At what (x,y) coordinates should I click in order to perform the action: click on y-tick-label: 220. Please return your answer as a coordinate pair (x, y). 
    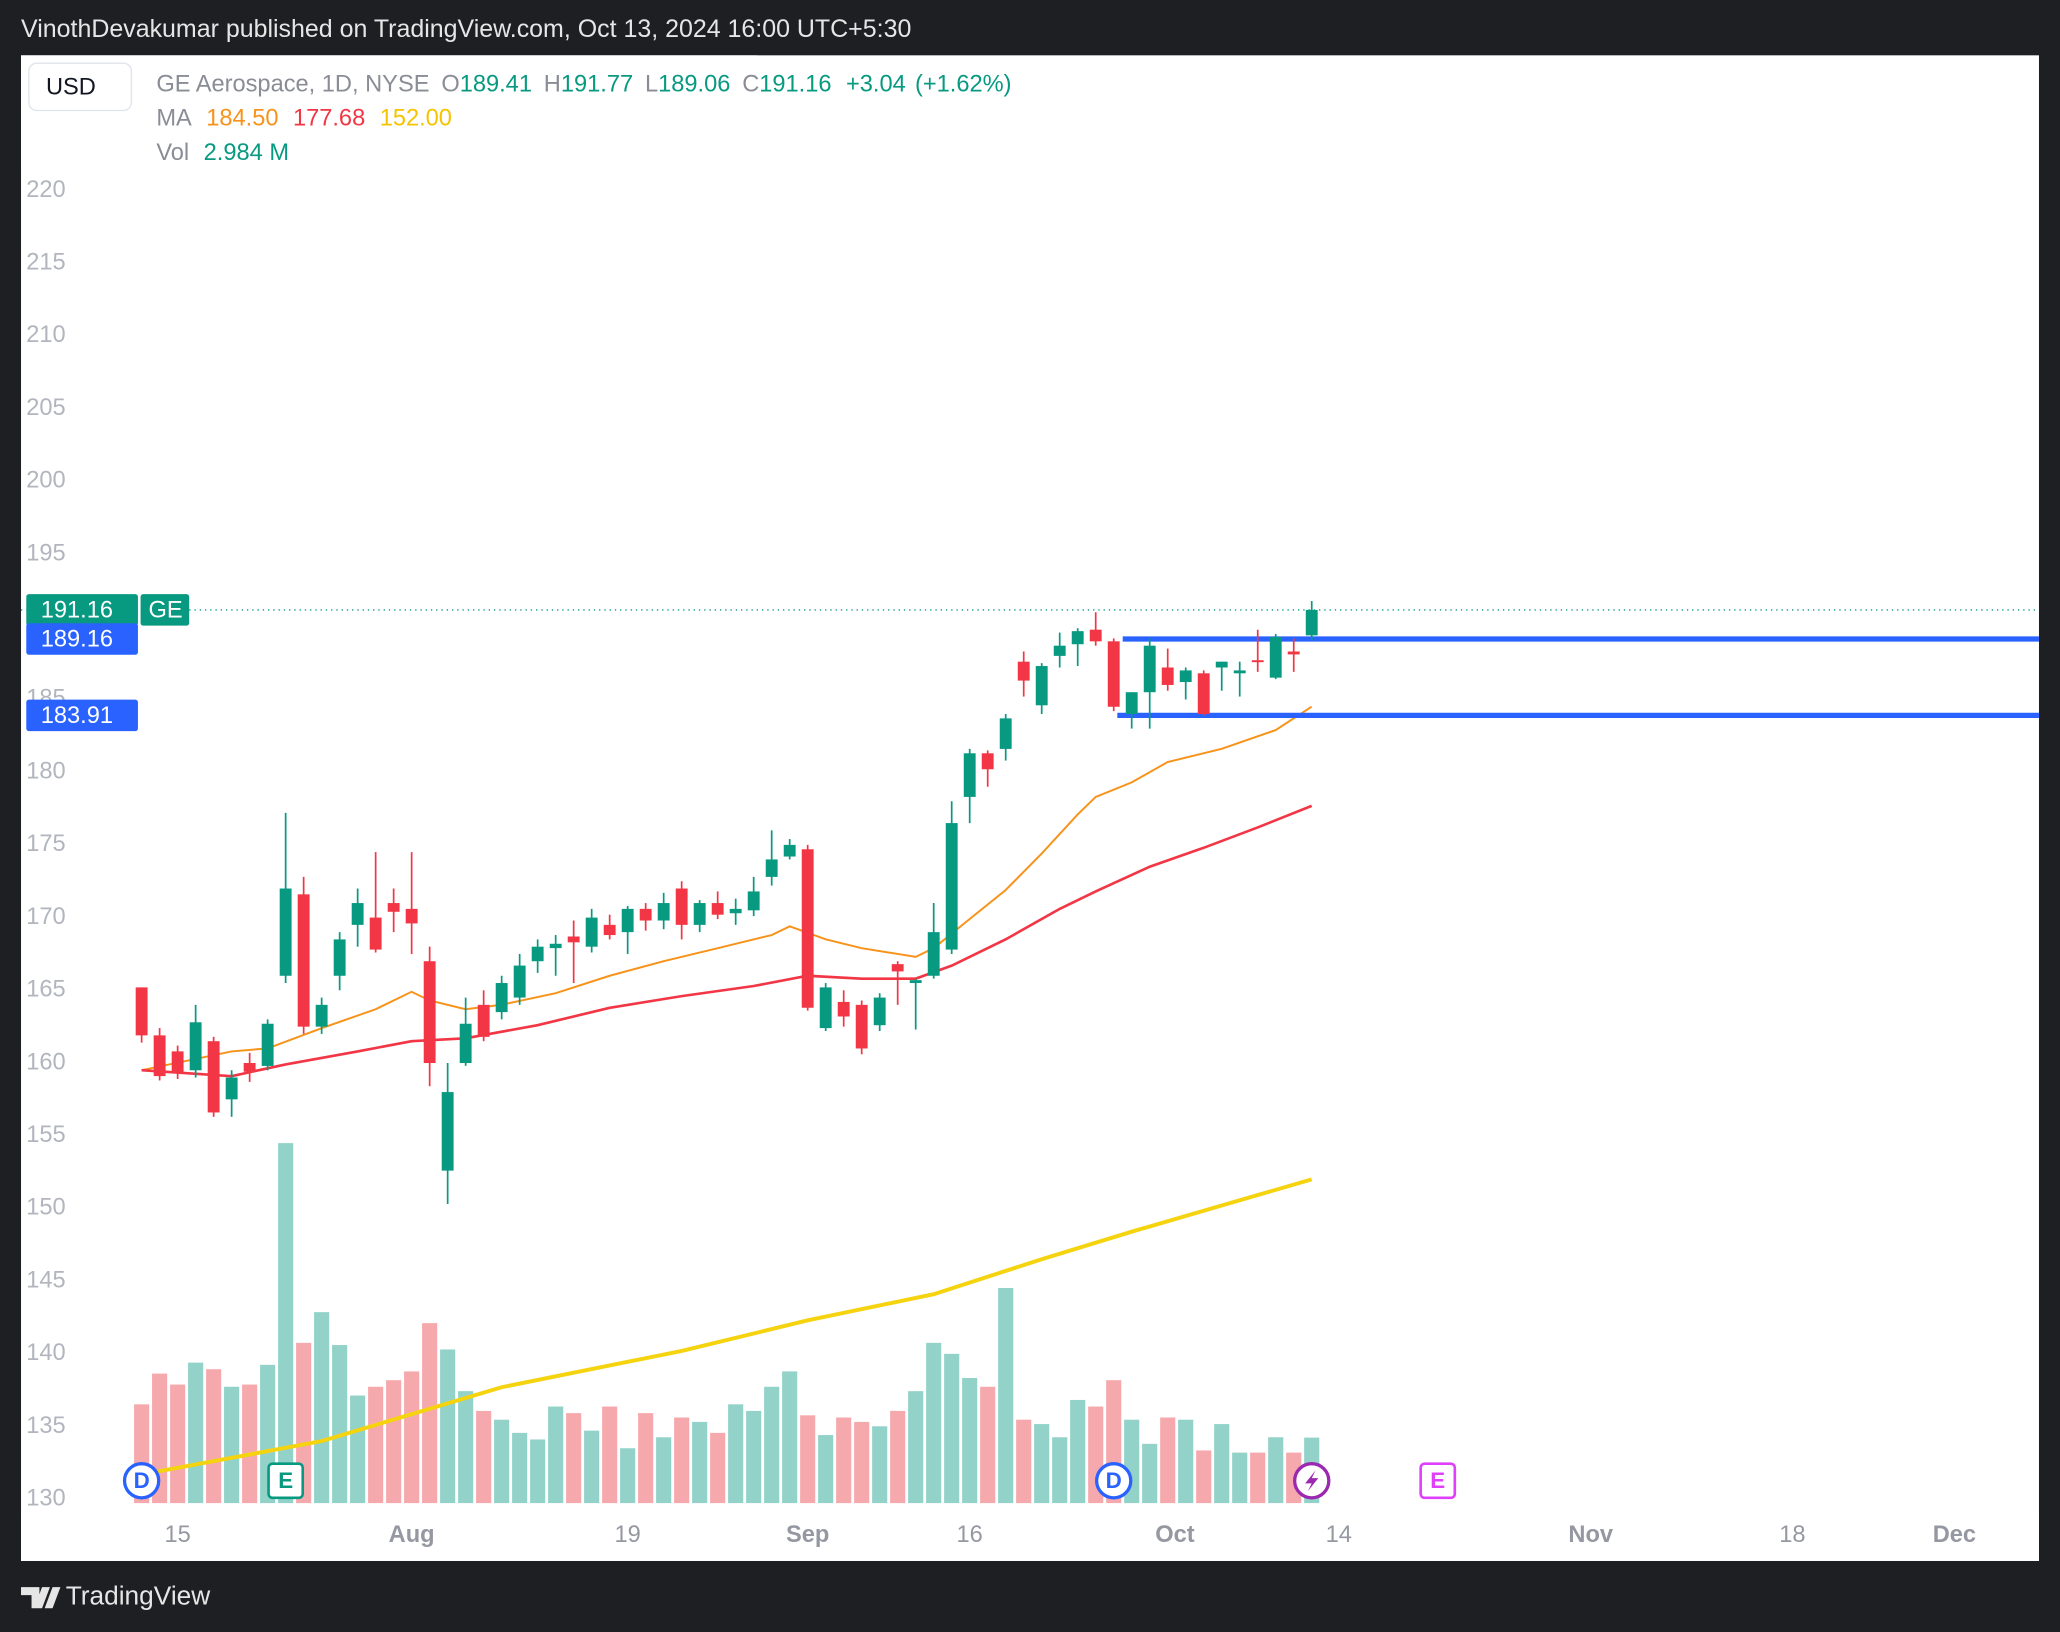
    Looking at the image, I should click on (45, 190).